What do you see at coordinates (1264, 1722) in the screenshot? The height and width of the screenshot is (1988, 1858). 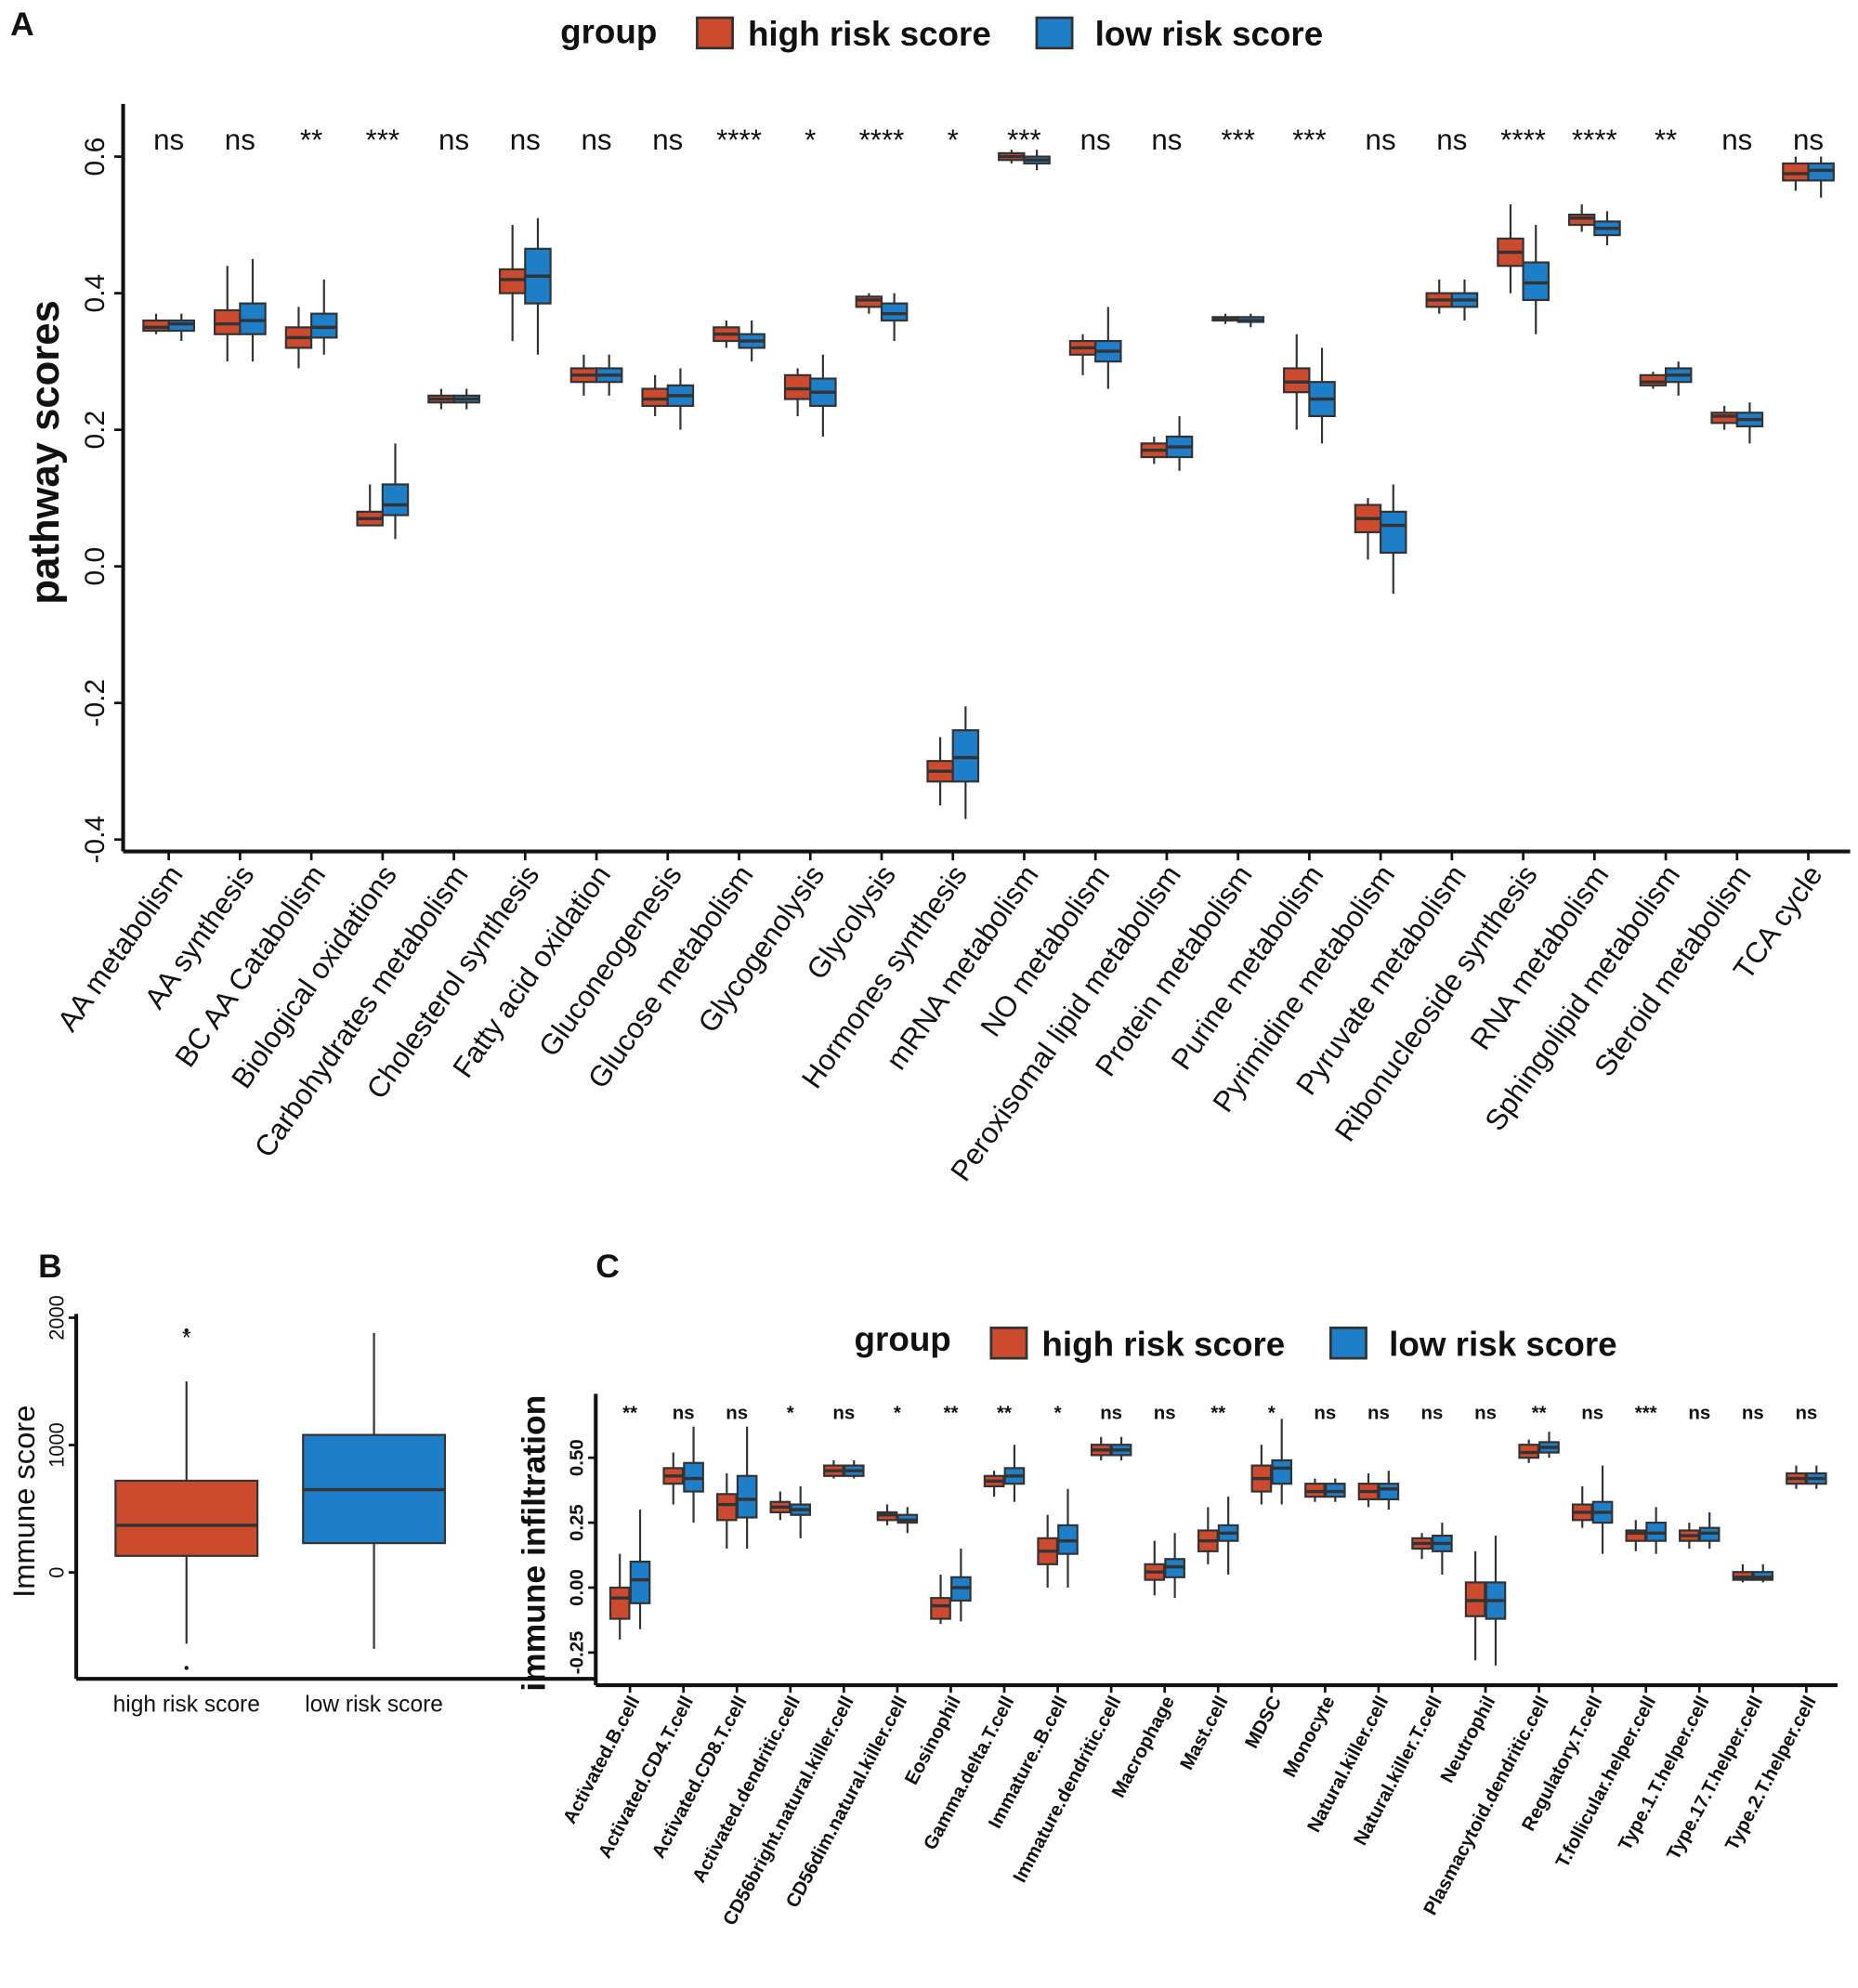 I see `x-tick-label: MDSC` at bounding box center [1264, 1722].